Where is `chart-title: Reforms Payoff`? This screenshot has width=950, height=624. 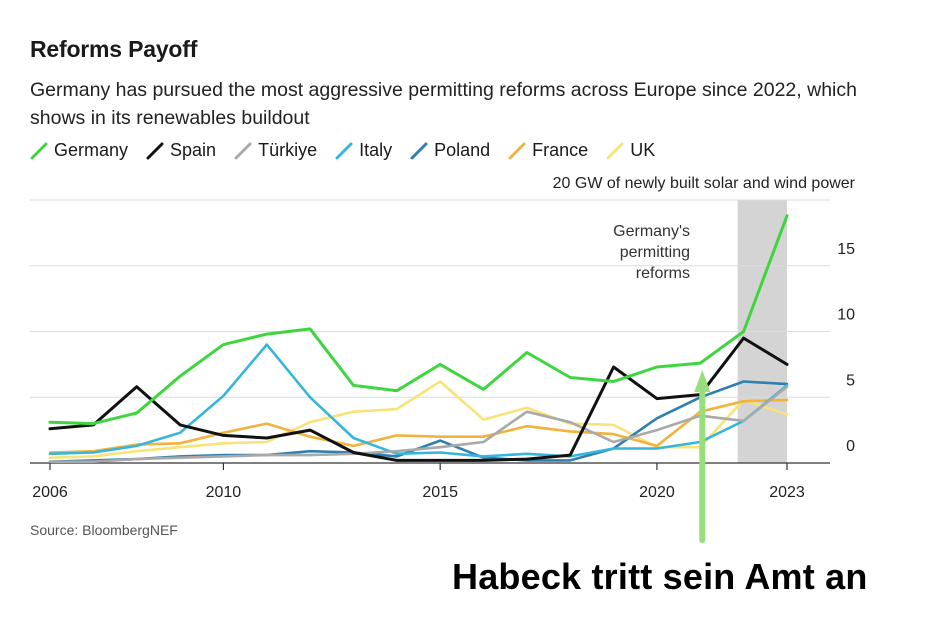 chart-title: Reforms Payoff is located at coordinates (114, 49).